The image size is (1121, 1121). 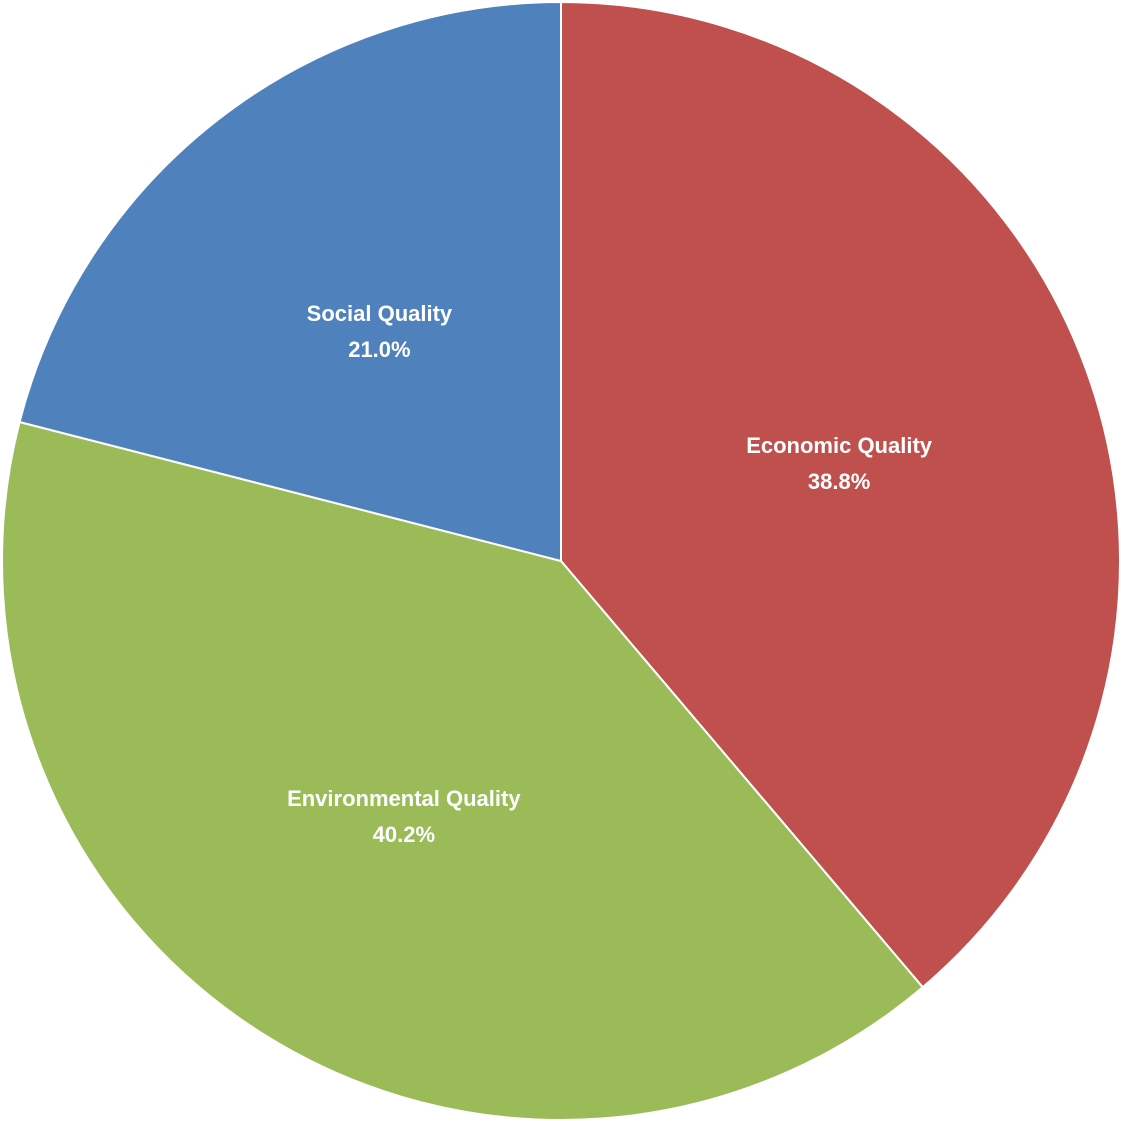 What do you see at coordinates (839, 481) in the screenshot?
I see `slice-value-economic-quality: 38.8%` at bounding box center [839, 481].